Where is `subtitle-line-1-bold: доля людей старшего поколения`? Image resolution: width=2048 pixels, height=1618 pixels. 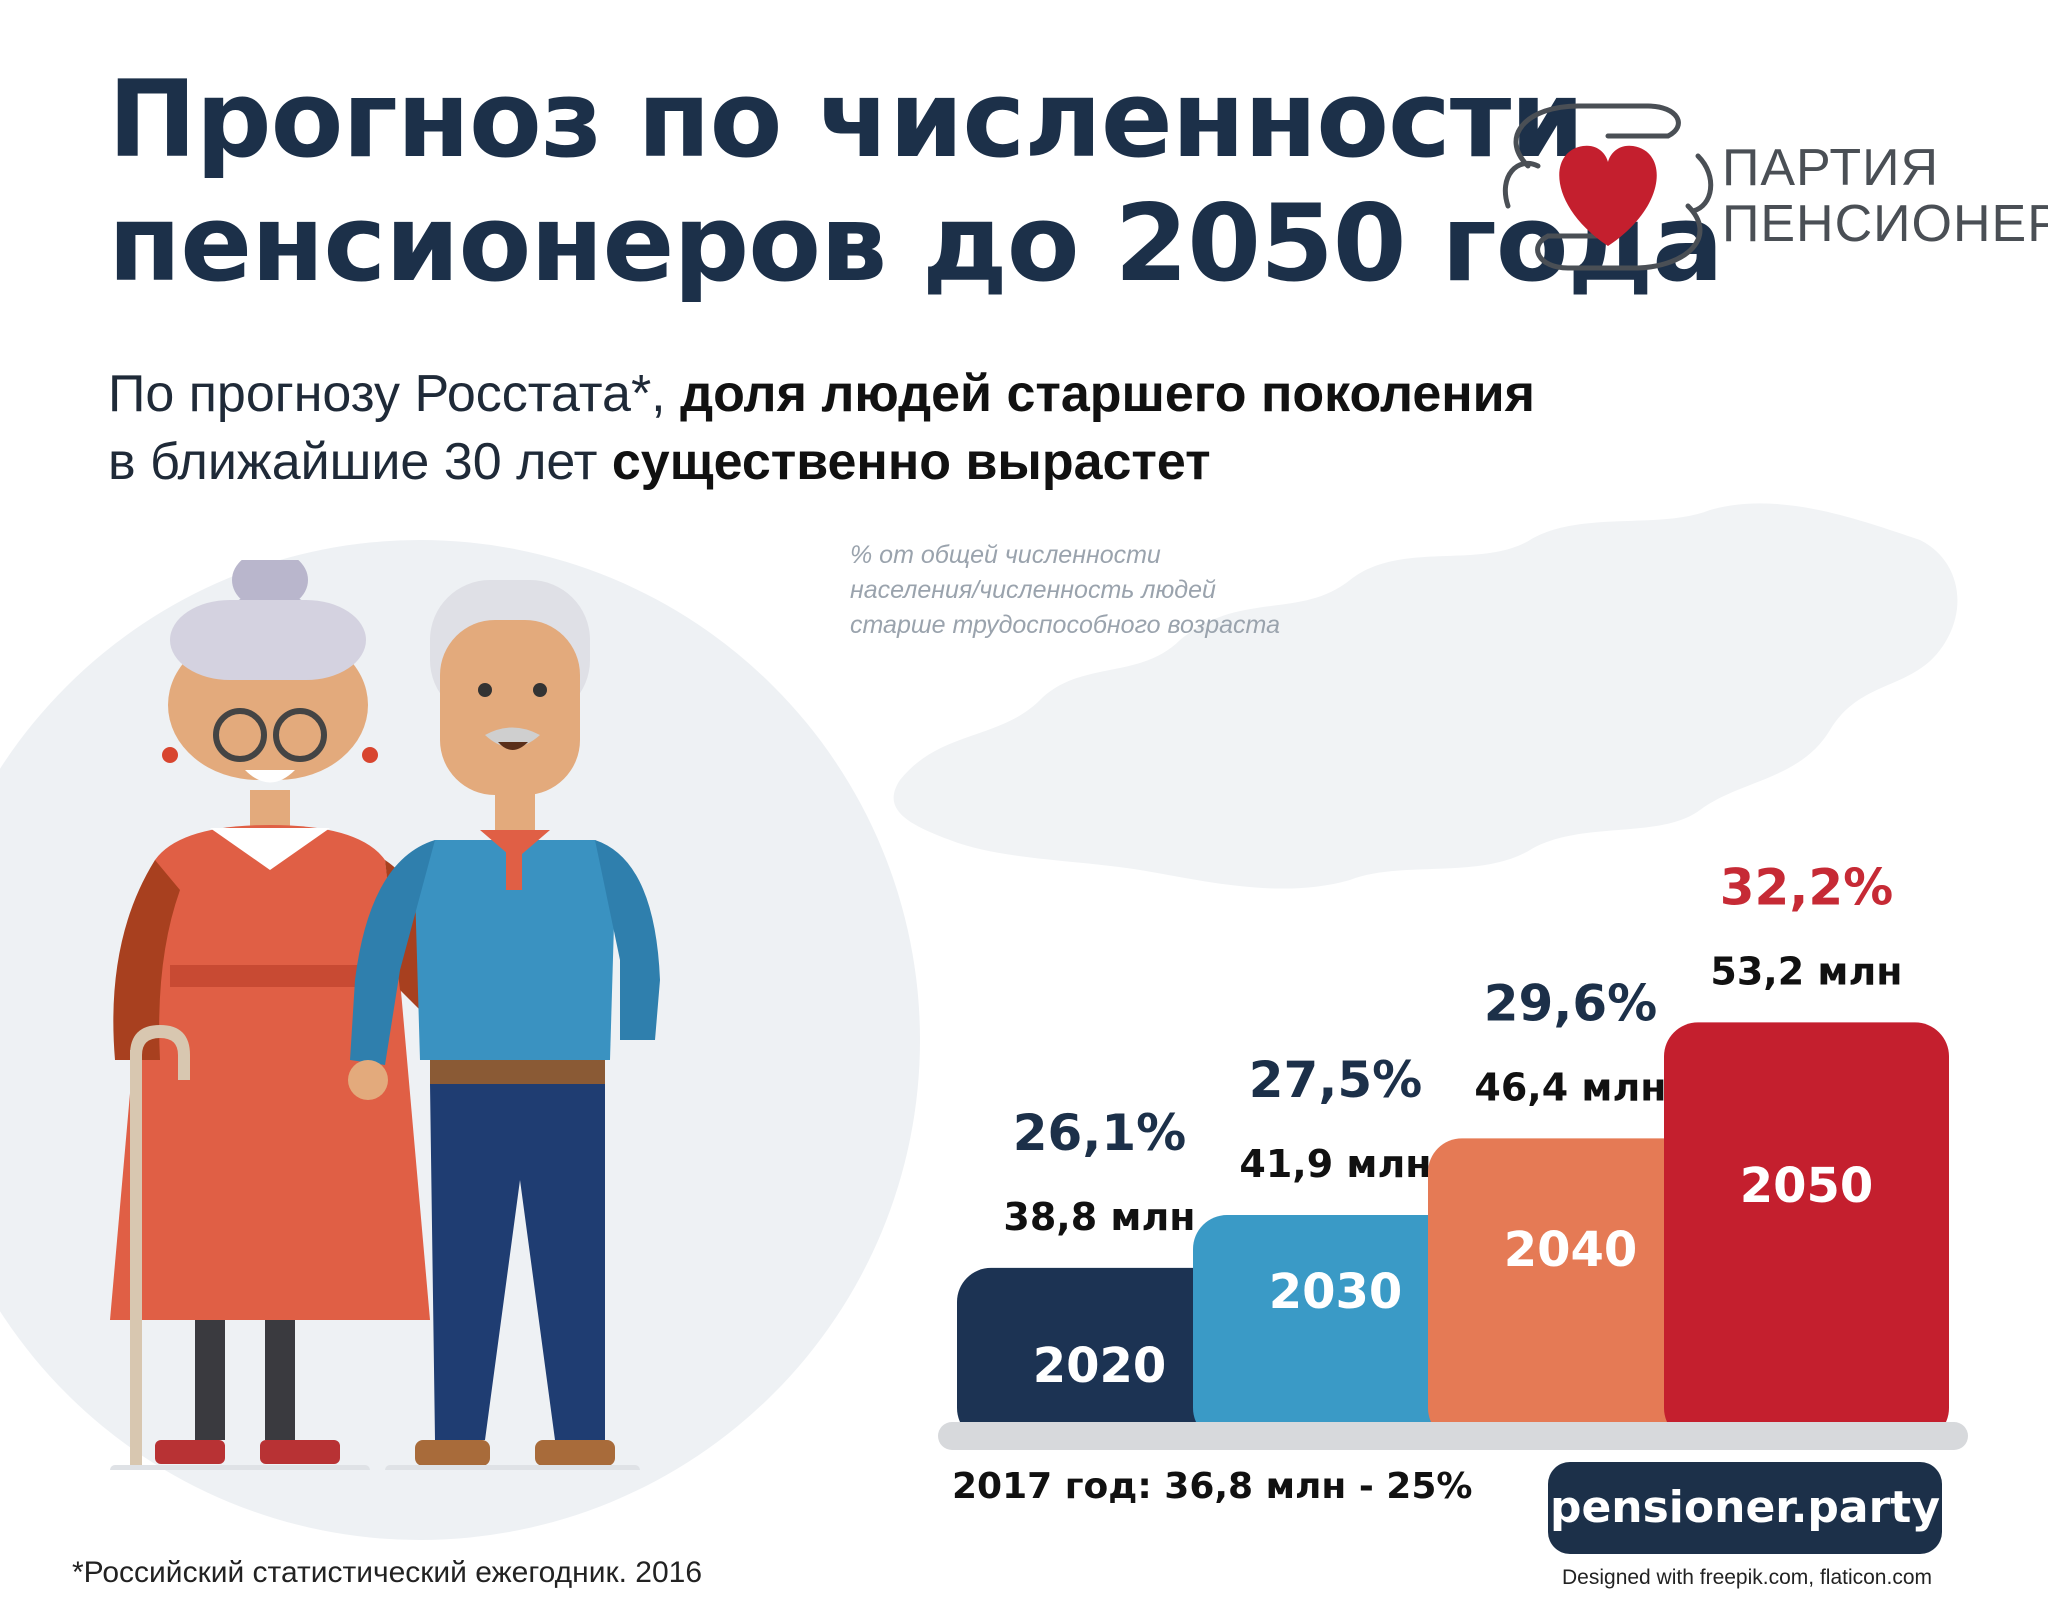 subtitle-line-1-bold: доля людей старшего поколения is located at coordinates (1107, 394).